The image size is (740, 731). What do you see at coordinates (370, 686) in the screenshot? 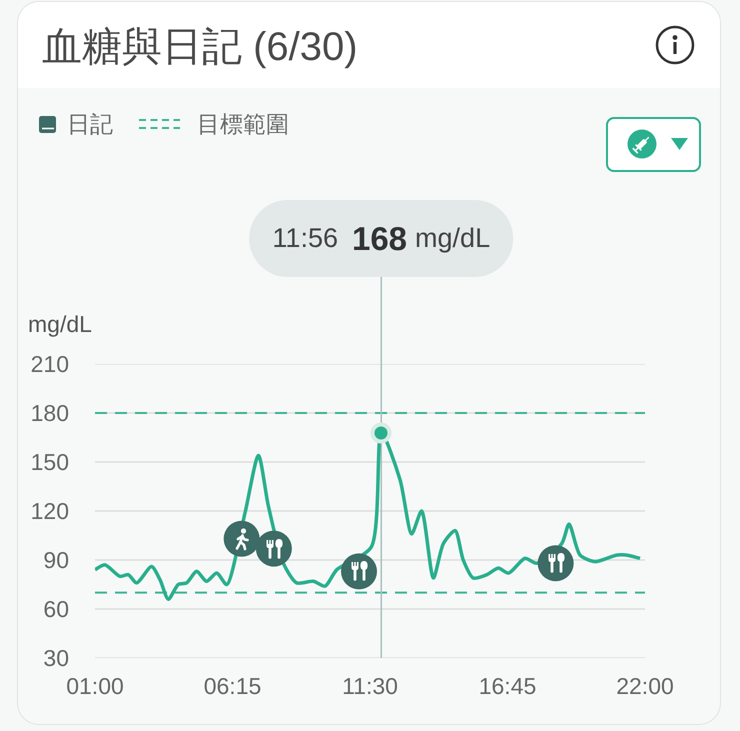
I see `x-tick-label: 11:30` at bounding box center [370, 686].